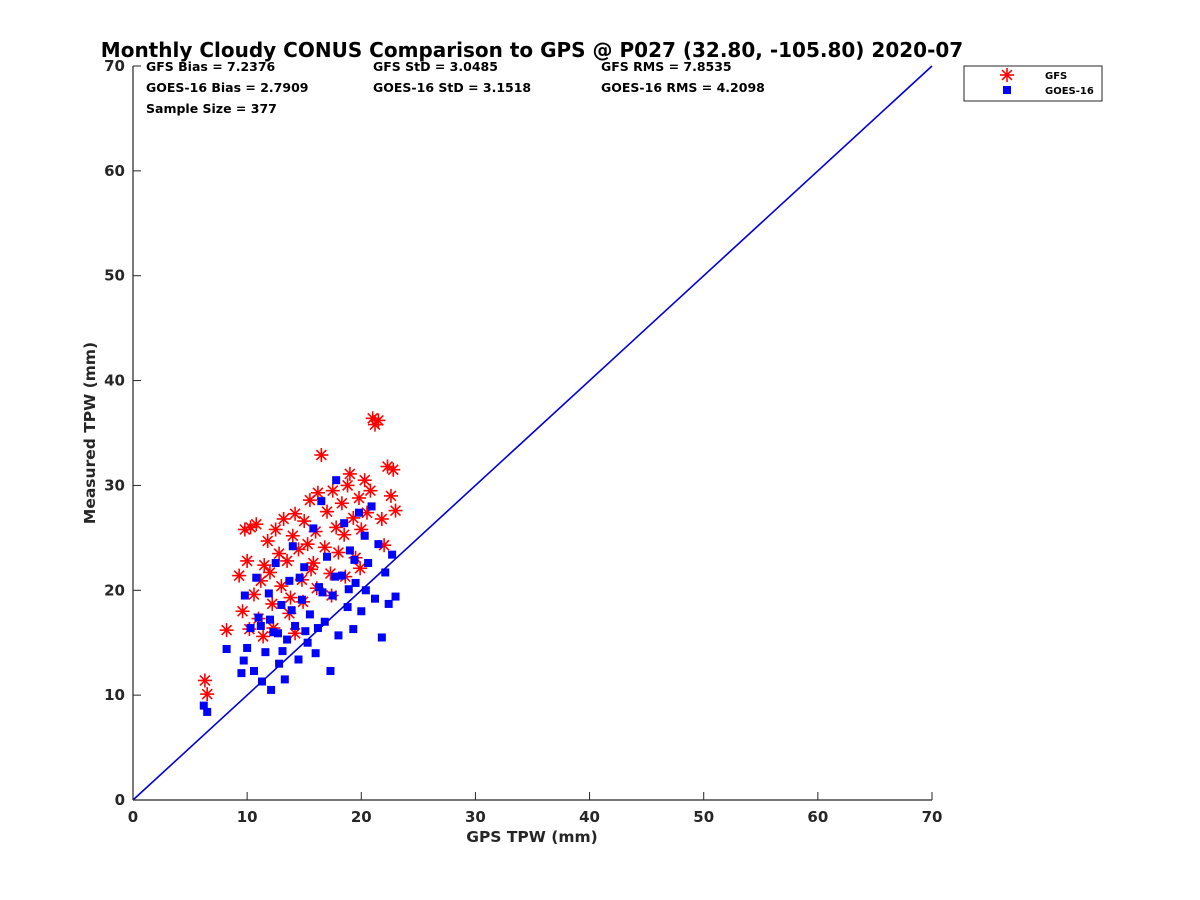 This screenshot has width=1200, height=900. I want to click on stat-text: GFS StD = 3.0485, so click(435, 66).